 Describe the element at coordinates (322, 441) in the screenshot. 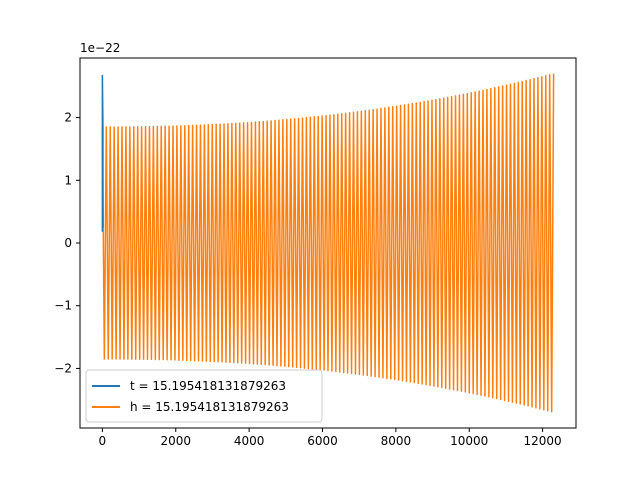

I see `x-tick-label: 6000` at that location.